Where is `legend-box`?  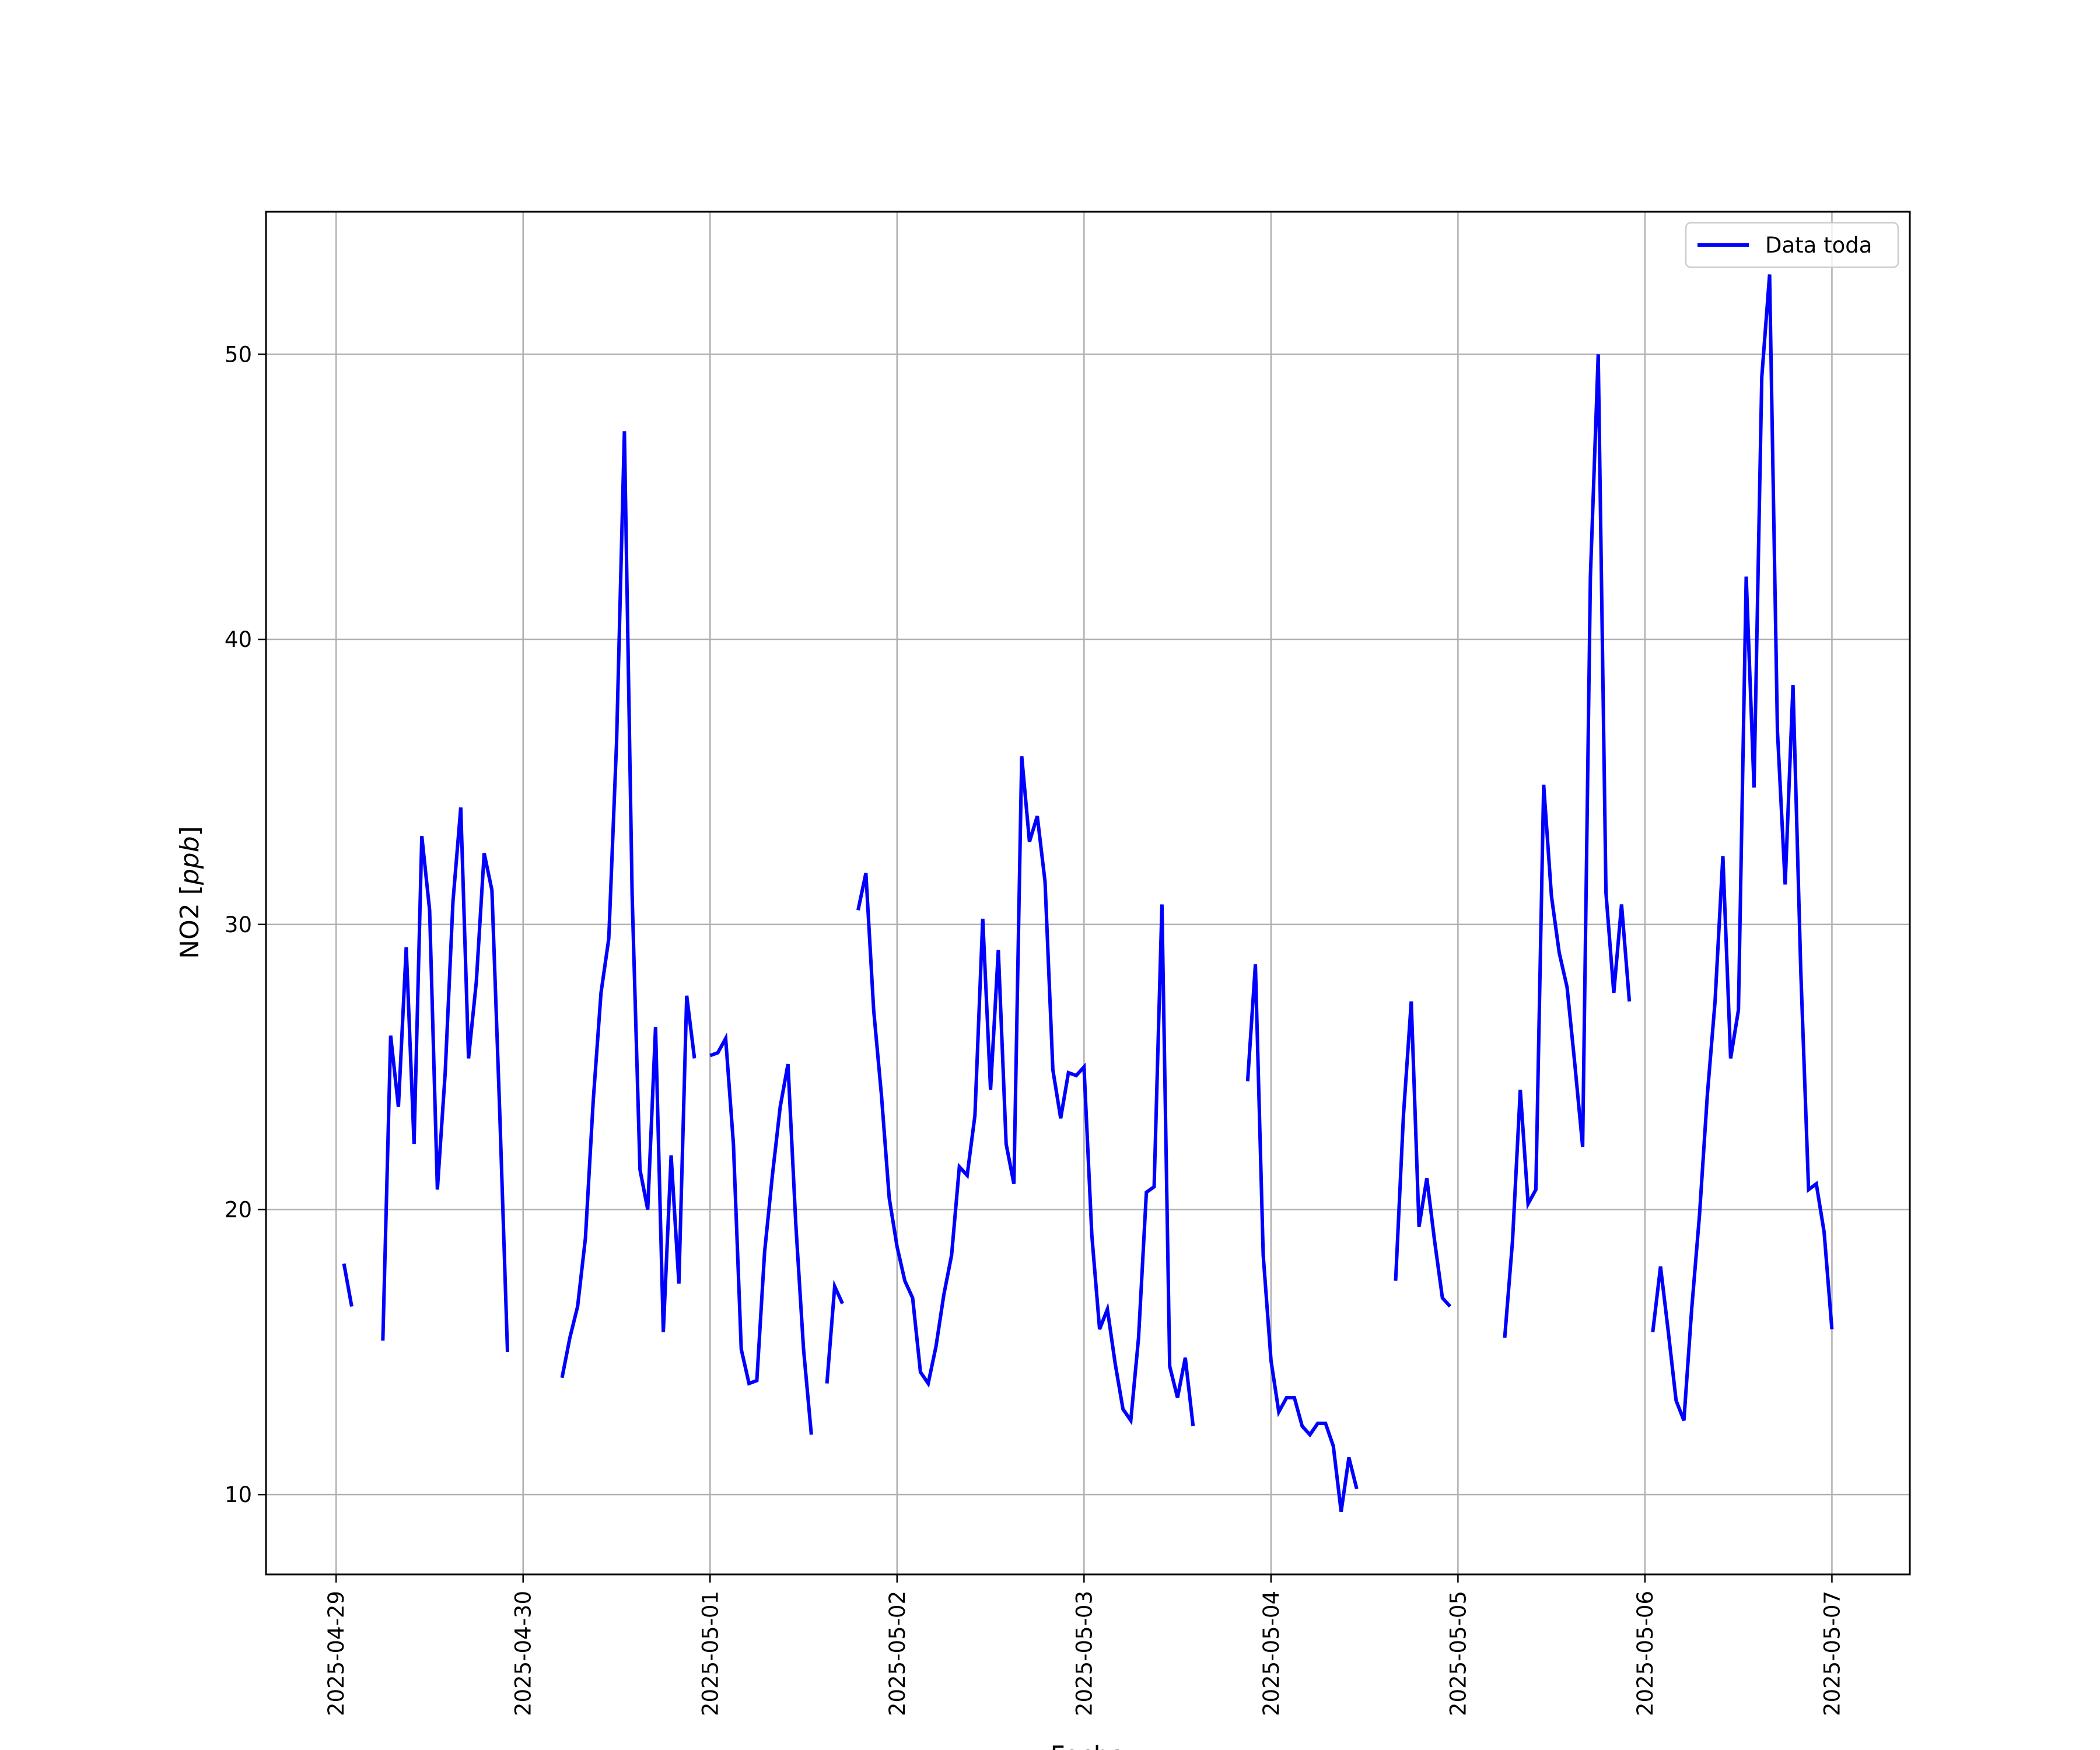
legend-box is located at coordinates (1792, 245).